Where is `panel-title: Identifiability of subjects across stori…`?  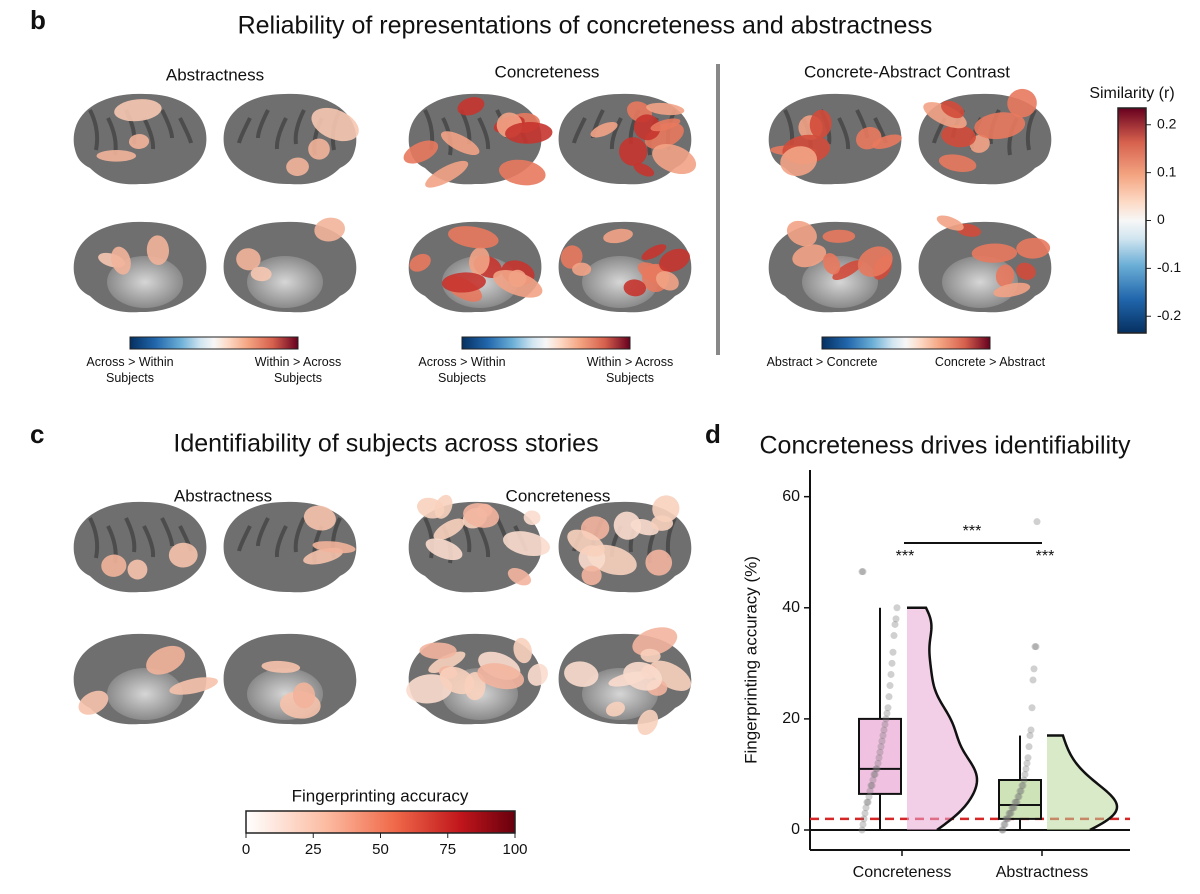 panel-title: Identifiability of subjects across stori… is located at coordinates (385, 444).